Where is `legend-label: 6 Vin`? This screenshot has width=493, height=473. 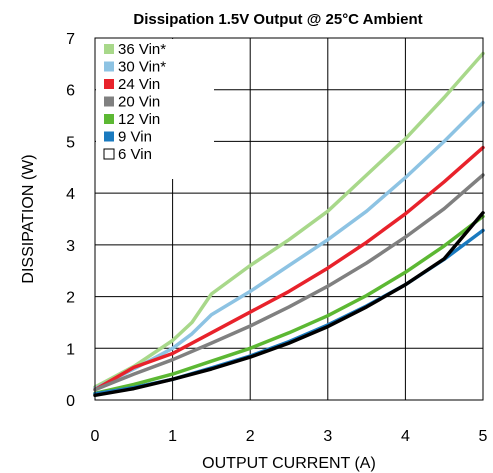 legend-label: 6 Vin is located at coordinates (135, 154).